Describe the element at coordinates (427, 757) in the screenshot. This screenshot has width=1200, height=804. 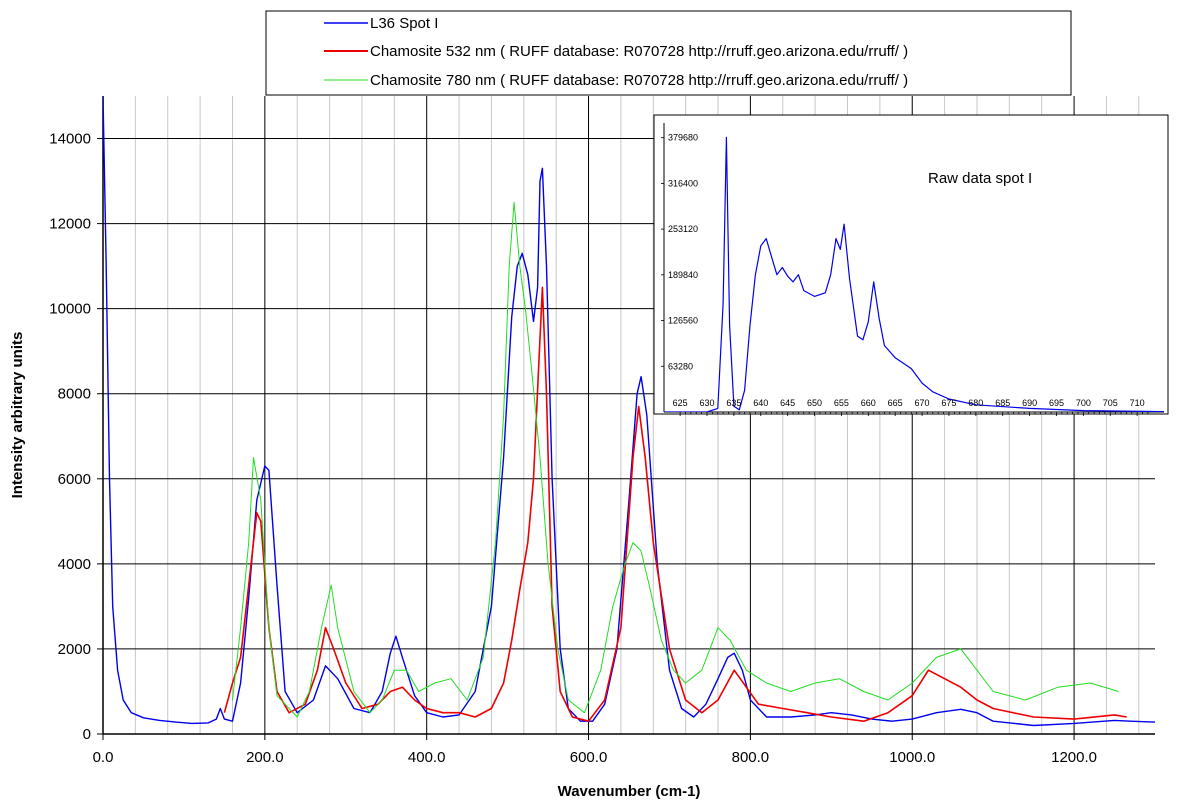
I see `x-tick-label: 400.0` at that location.